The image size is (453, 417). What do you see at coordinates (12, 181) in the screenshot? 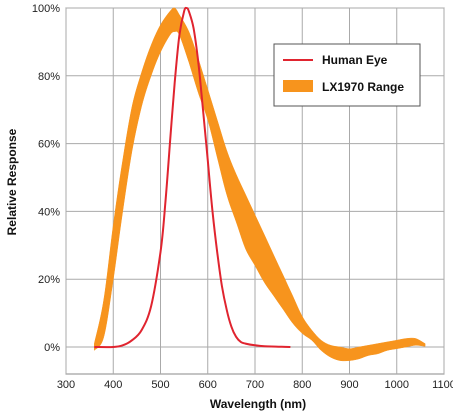
I see `y-axis-label: Relative Response` at bounding box center [12, 181].